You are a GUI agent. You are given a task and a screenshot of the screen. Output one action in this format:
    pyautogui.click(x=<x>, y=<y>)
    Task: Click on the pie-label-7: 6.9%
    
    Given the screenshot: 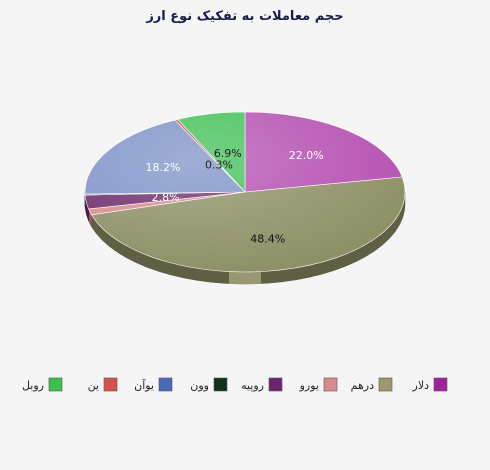 What is the action you would take?
    pyautogui.click(x=228, y=153)
    